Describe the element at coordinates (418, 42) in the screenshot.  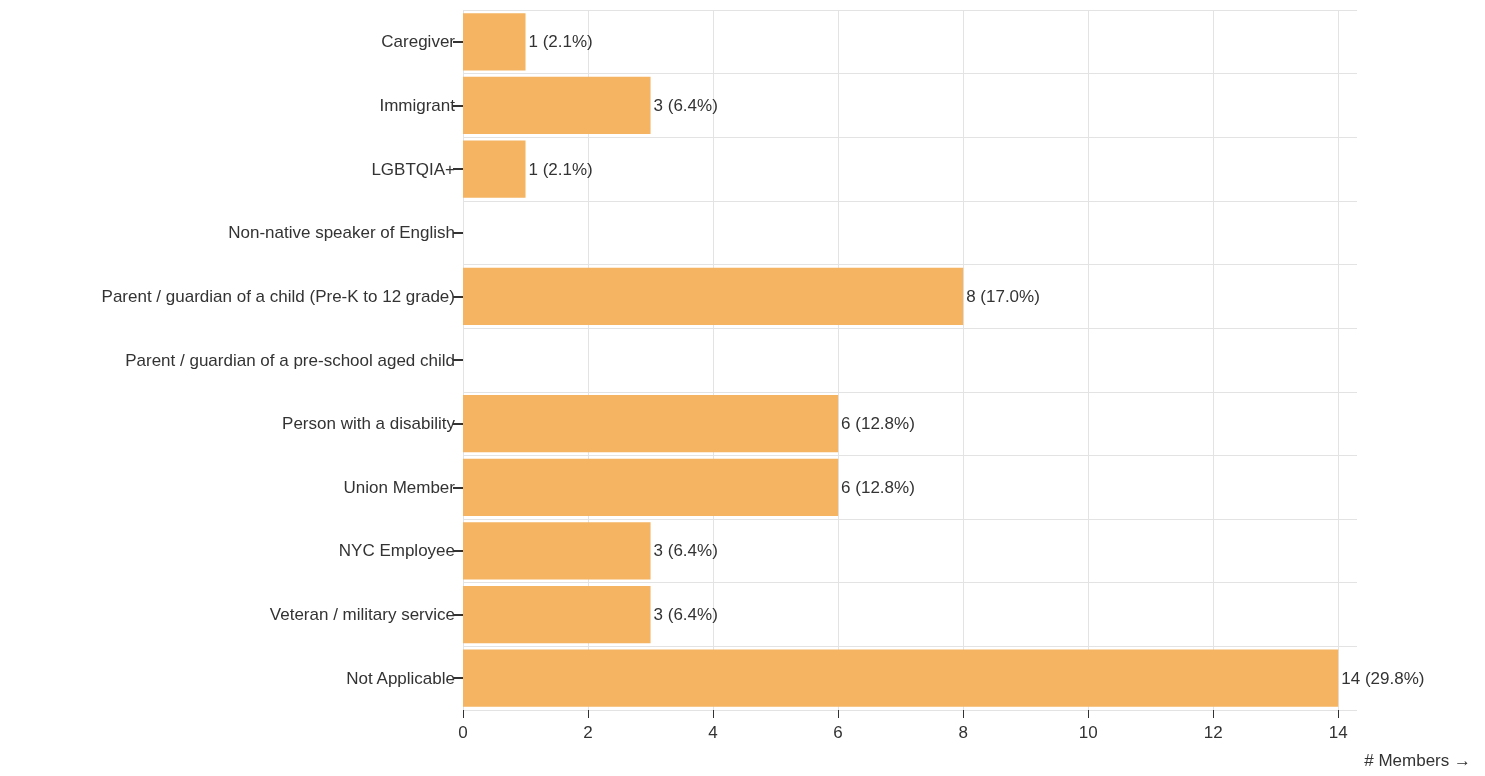
I see `y-tick-label: Caregiver` at that location.